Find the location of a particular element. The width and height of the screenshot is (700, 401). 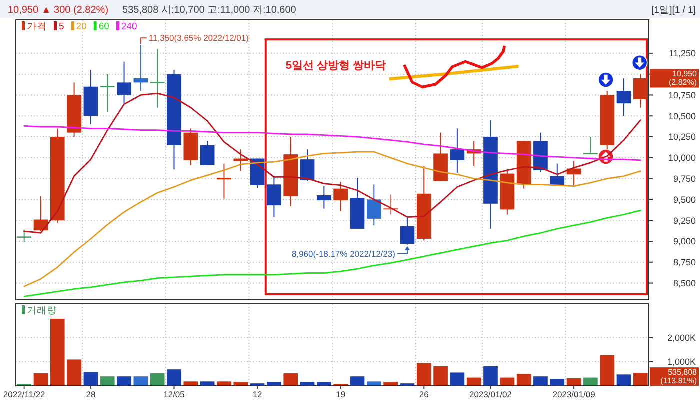

x-tick-label: 12/05 is located at coordinates (175, 395).